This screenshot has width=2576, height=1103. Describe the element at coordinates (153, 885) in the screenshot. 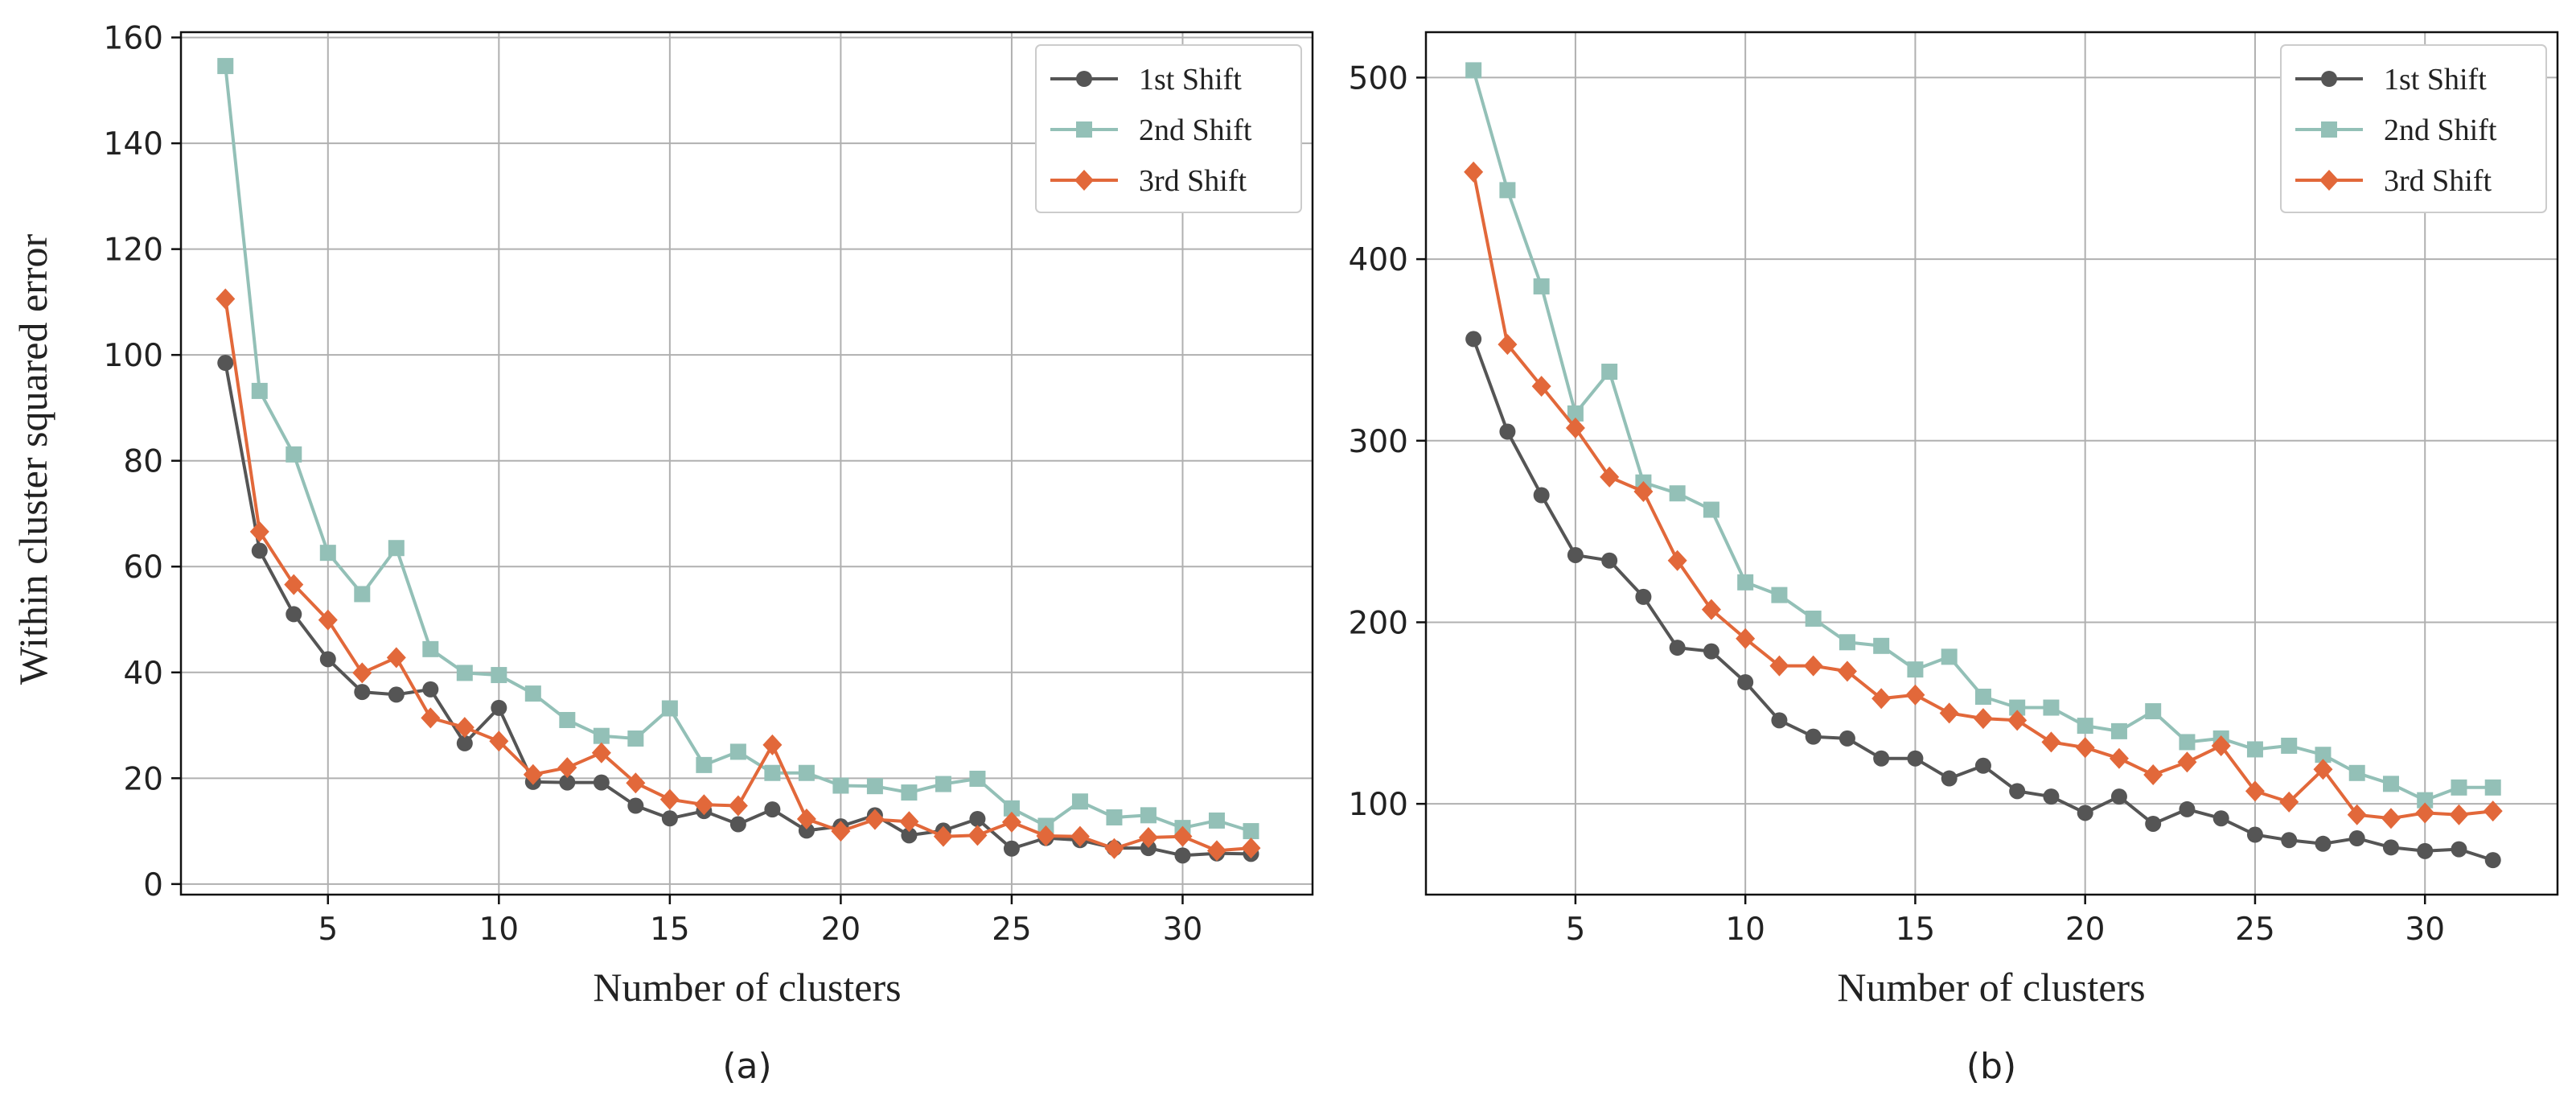

I see `y-tick-label: 0` at that location.